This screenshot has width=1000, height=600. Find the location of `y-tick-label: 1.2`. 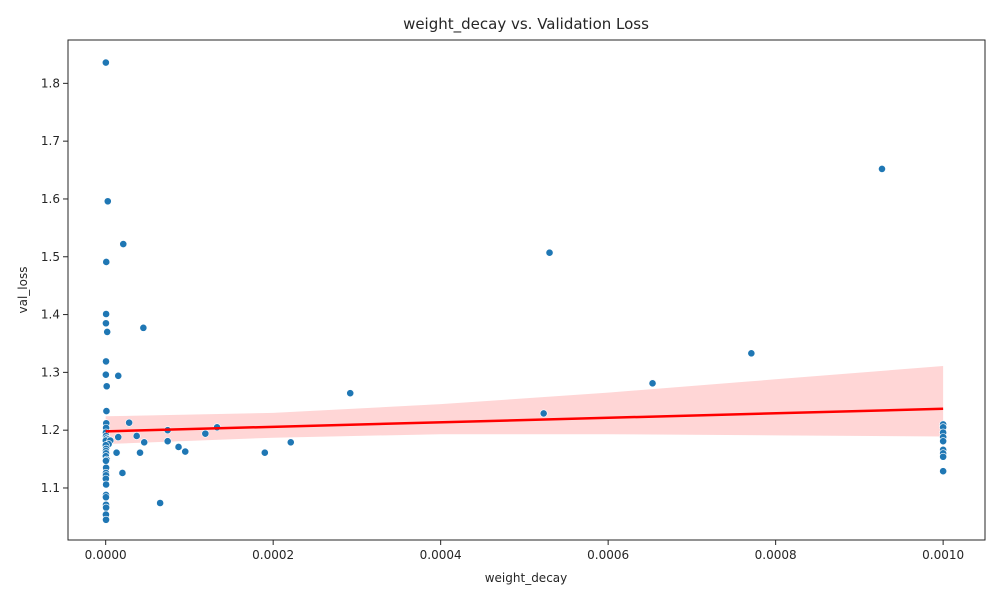

y-tick-label: 1.2 is located at coordinates (50, 430).